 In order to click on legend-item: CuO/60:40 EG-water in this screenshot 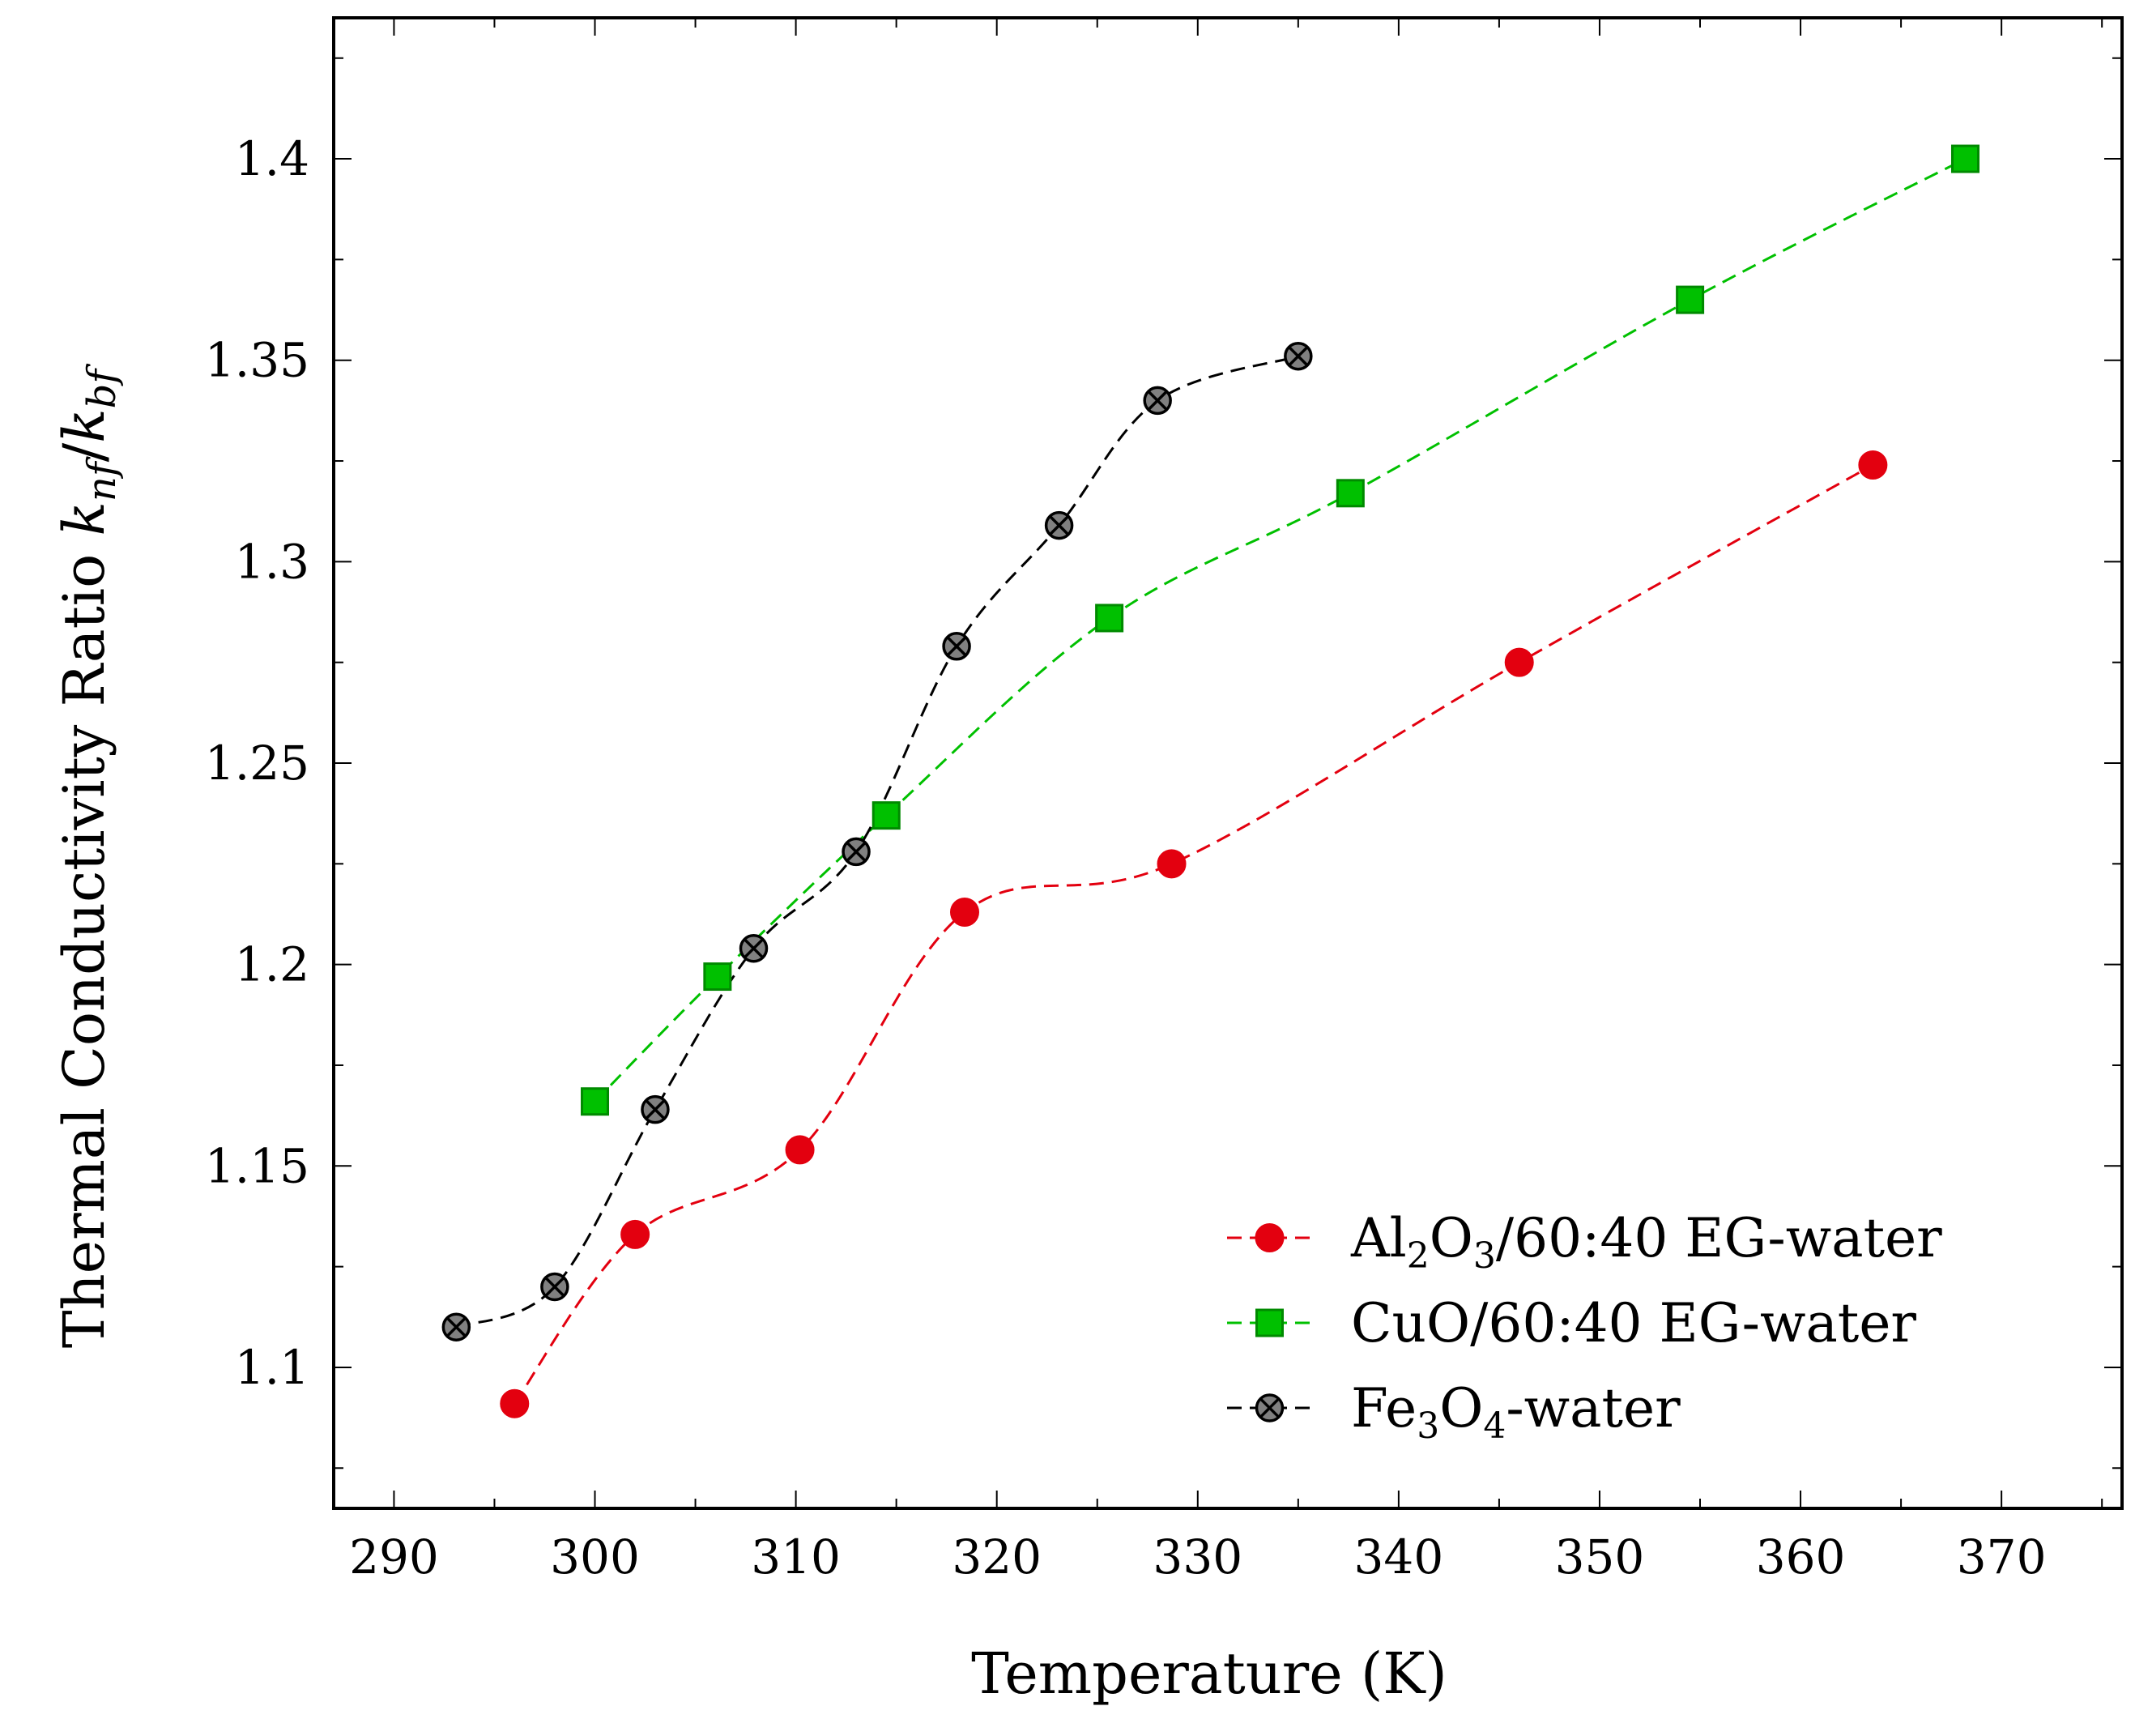, I will do `click(1571, 1323)`.